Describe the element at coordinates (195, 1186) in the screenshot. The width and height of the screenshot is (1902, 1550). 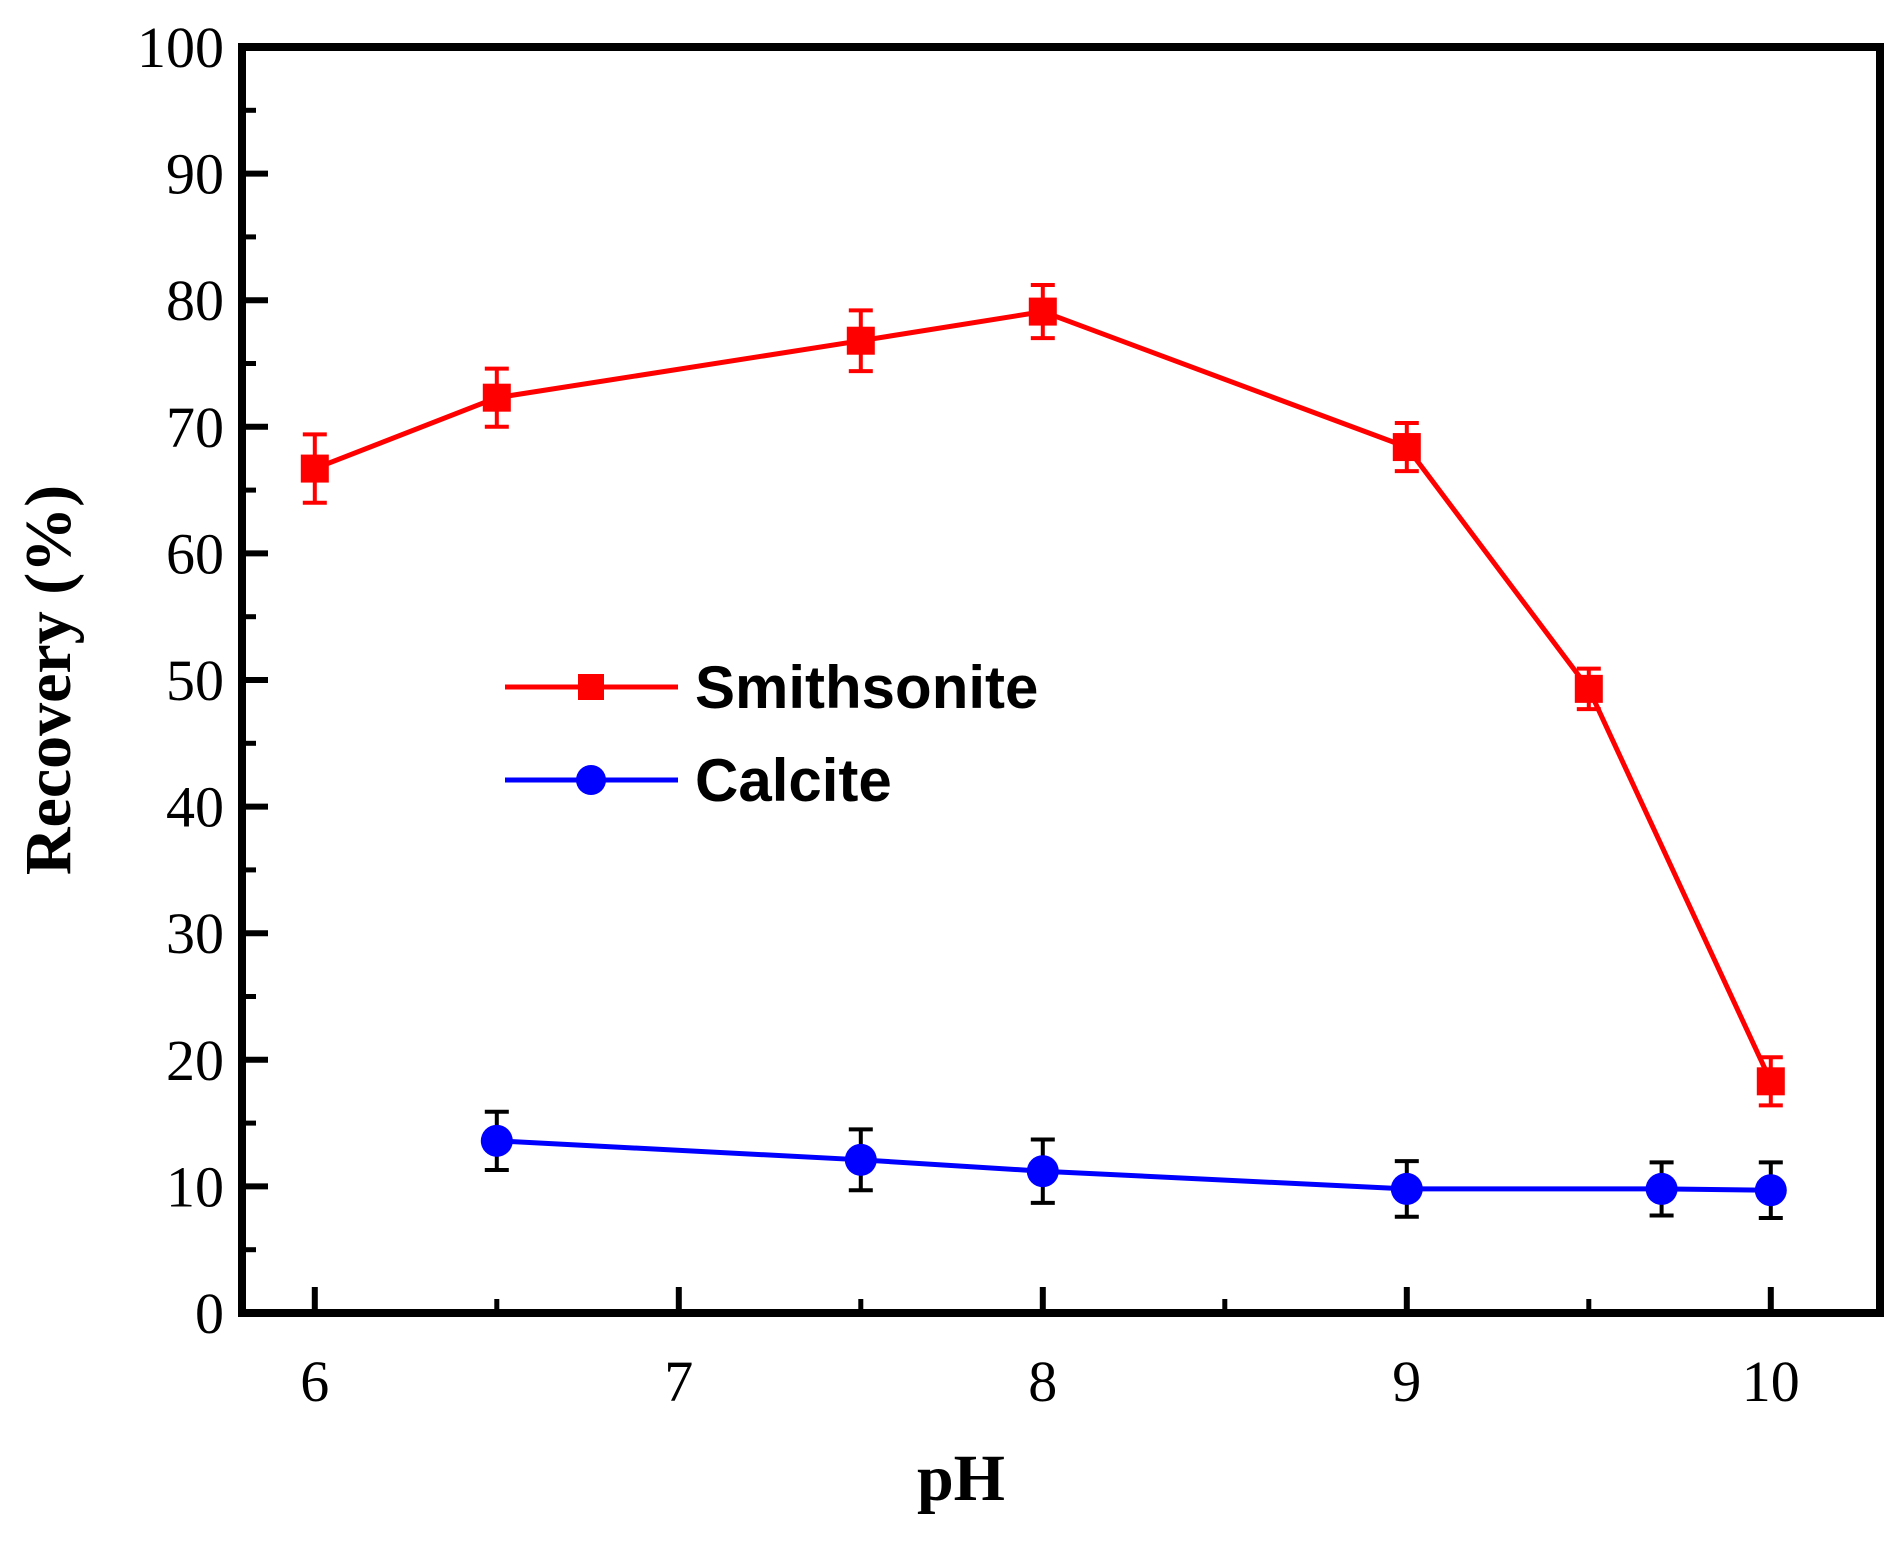
I see `y-tick-label: 10` at that location.